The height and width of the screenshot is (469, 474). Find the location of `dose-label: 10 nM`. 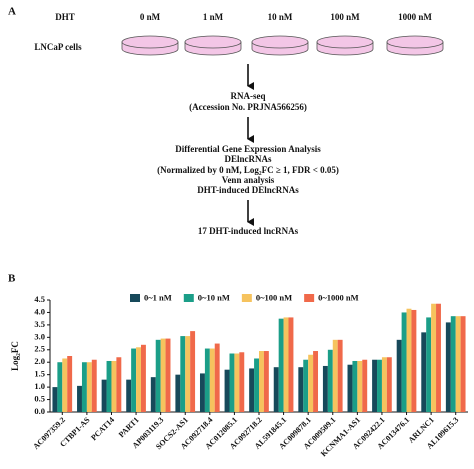

dose-label: 10 nM is located at coordinates (280, 17).